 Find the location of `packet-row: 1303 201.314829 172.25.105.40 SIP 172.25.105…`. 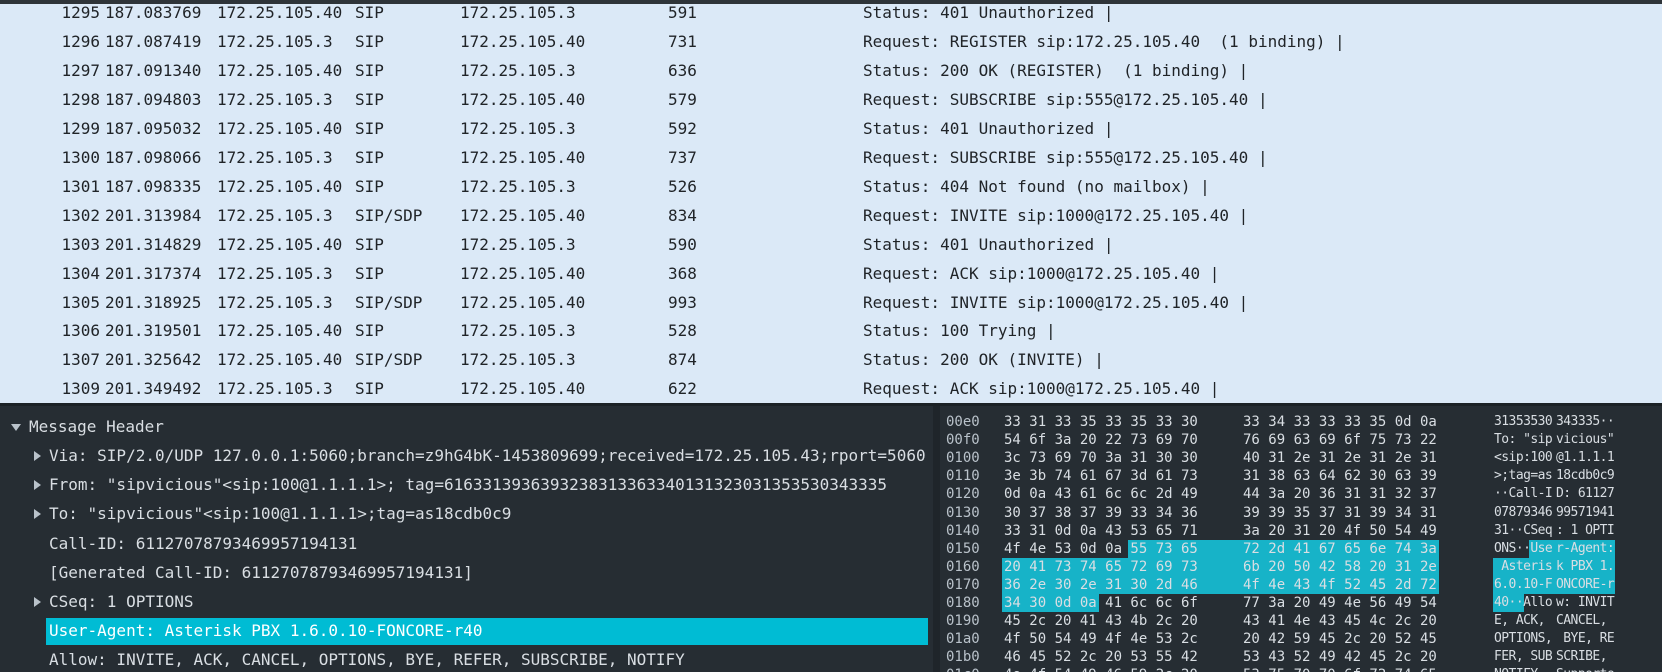

packet-row: 1303 201.314829 172.25.105.40 SIP 172.25.105… is located at coordinates (831, 245).